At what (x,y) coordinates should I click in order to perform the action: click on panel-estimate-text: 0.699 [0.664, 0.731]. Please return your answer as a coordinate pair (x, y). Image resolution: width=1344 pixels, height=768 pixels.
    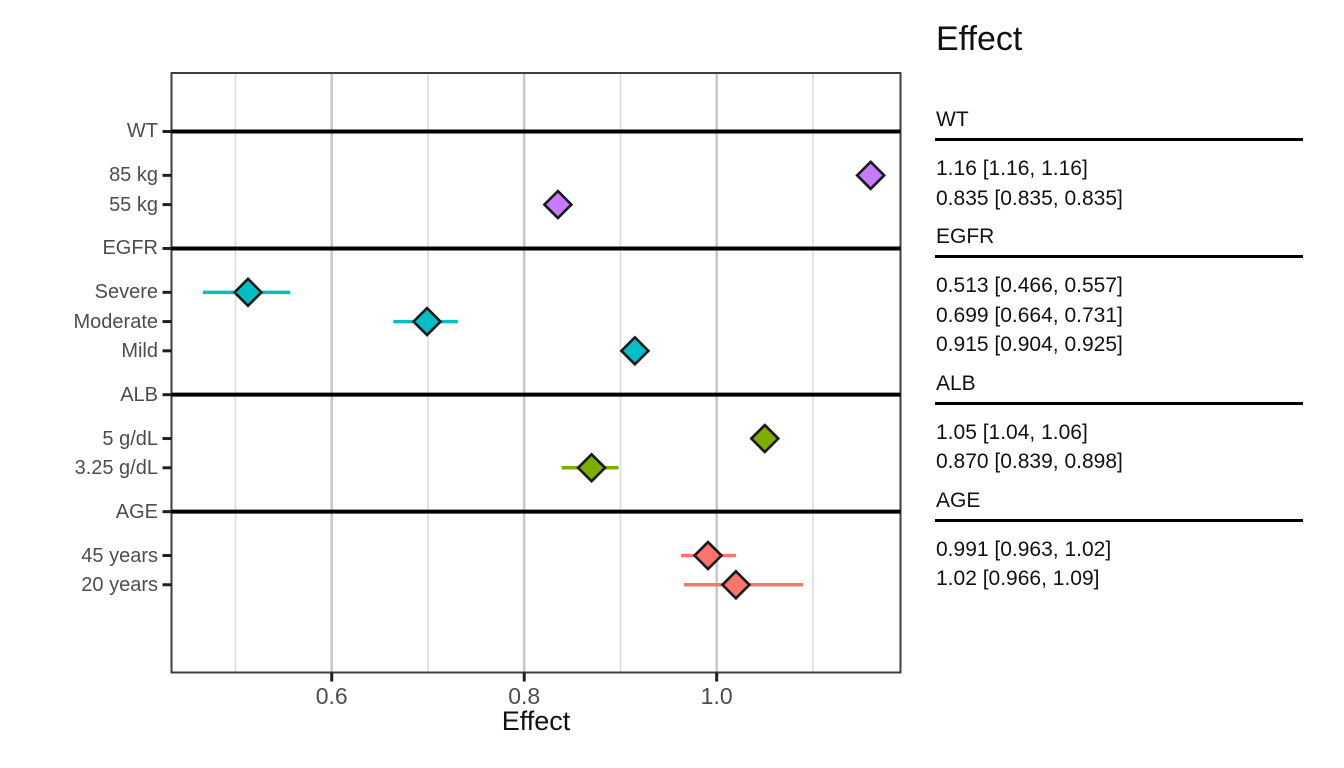
    Looking at the image, I should click on (1029, 315).